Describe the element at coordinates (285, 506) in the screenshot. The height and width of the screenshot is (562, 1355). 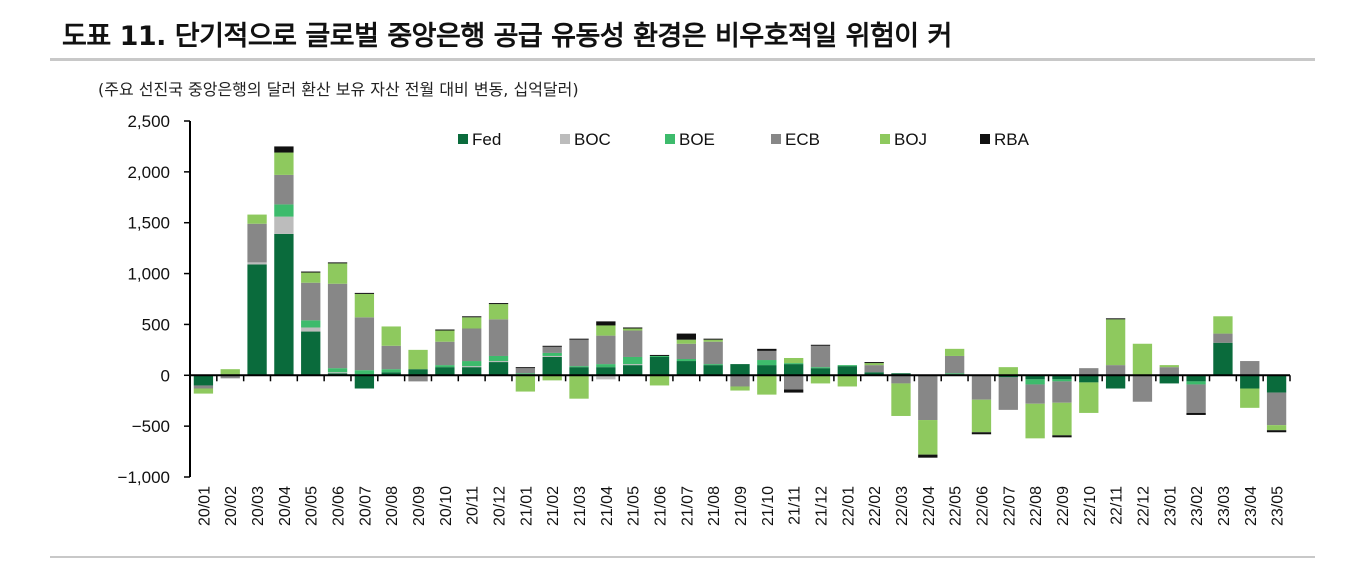
I see `x-tick-label: 20/04` at that location.